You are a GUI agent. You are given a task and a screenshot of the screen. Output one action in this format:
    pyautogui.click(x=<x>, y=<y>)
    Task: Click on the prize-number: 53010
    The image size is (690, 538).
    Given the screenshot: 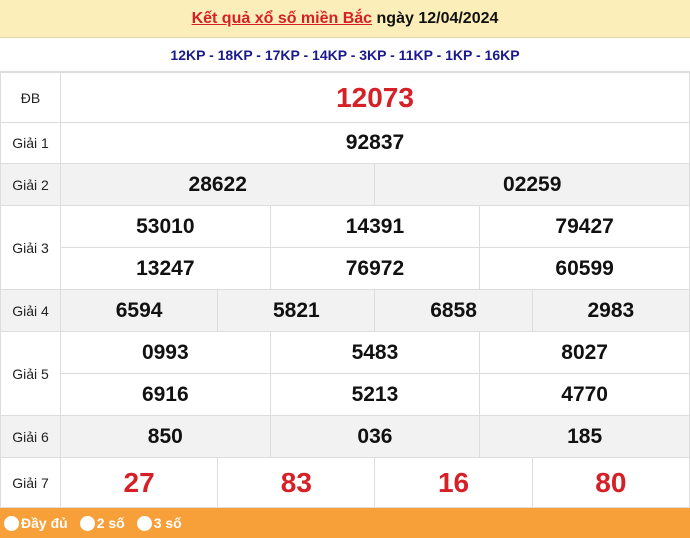 What is the action you would take?
    pyautogui.click(x=165, y=226)
    